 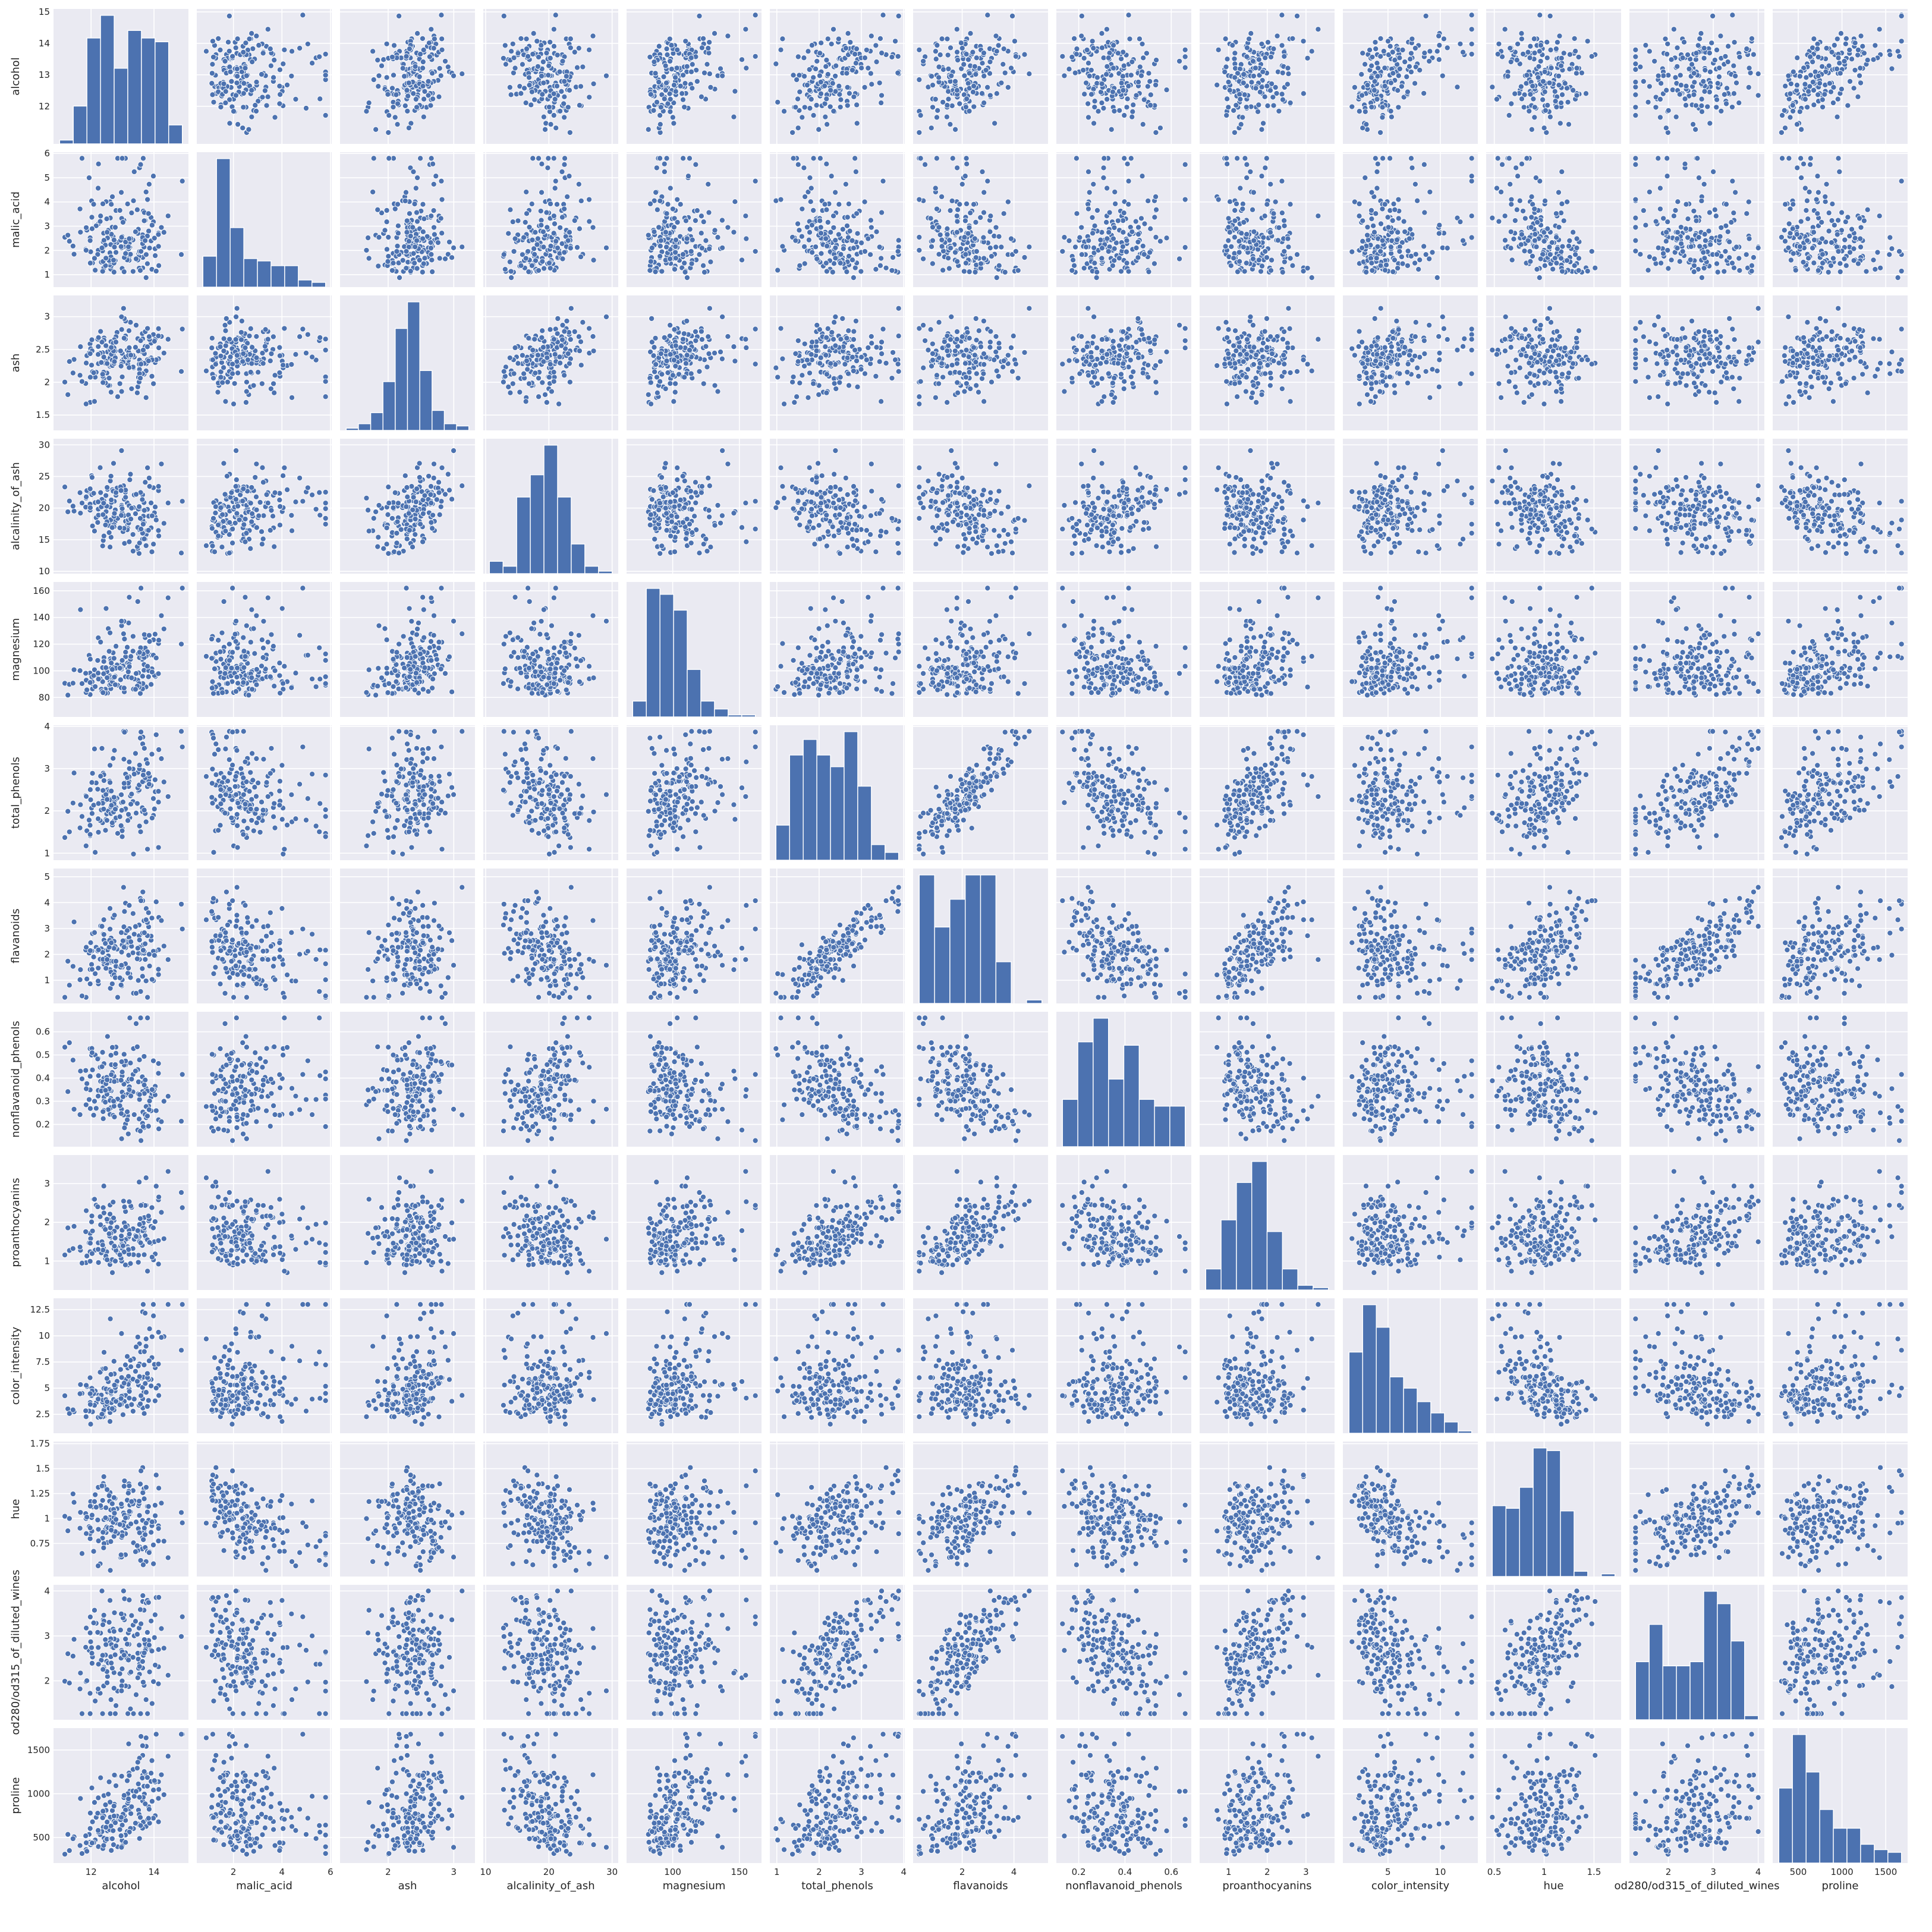 I want to click on y-tick-label: 13, so click(x=44, y=75).